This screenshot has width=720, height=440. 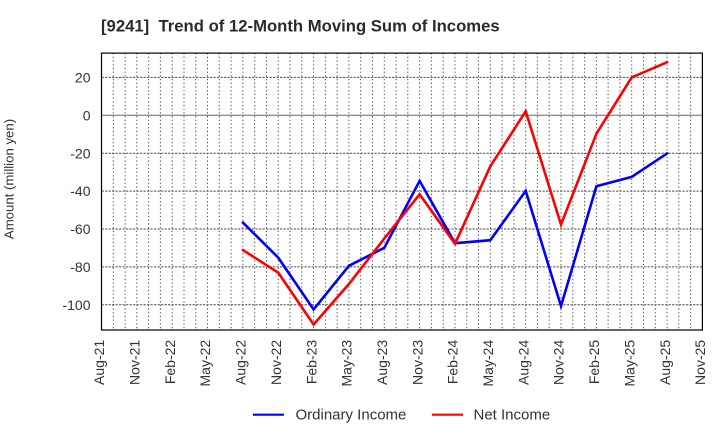 What do you see at coordinates (382, 362) in the screenshot?
I see `svg-text: Aug-23` at bounding box center [382, 362].